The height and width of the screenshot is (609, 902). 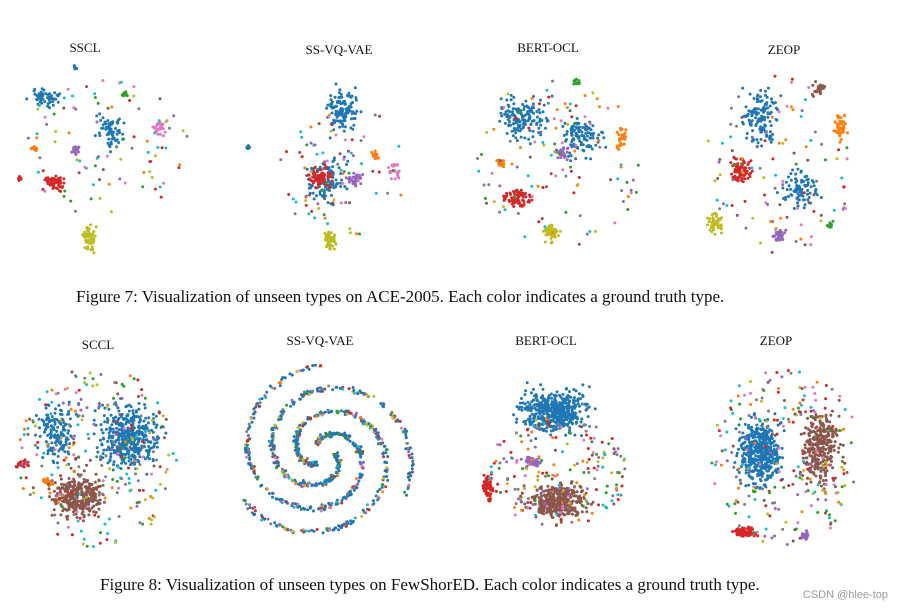 What do you see at coordinates (339, 49) in the screenshot?
I see `fig7-panel-title-2: SS-VQ-VAE` at bounding box center [339, 49].